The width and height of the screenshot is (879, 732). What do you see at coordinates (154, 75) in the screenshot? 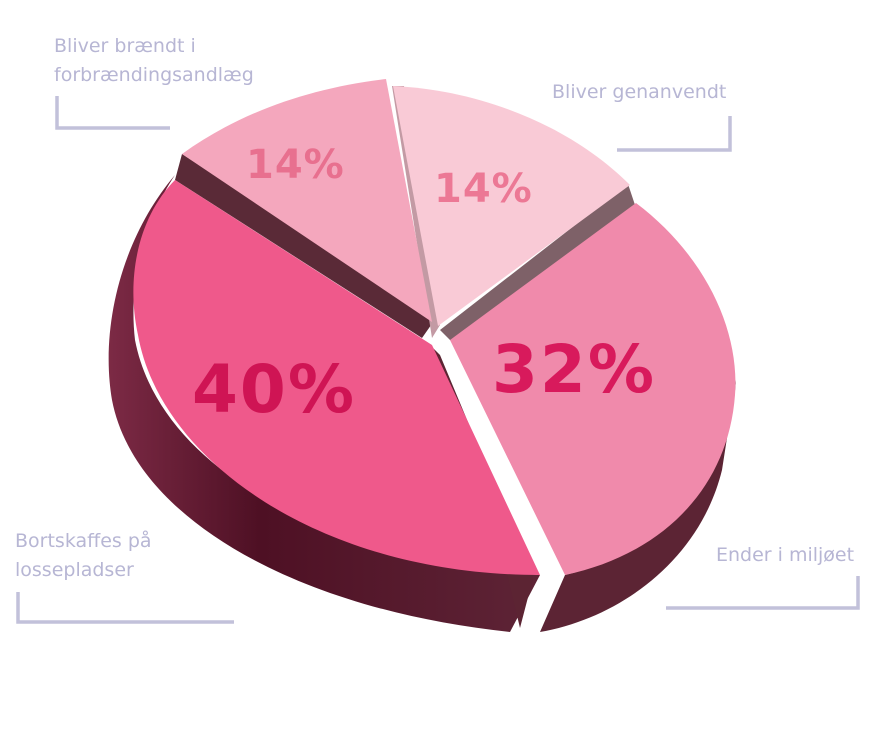
I see `callout-label-bliver-braendt-line2: forbrændingsandlæg` at bounding box center [154, 75].